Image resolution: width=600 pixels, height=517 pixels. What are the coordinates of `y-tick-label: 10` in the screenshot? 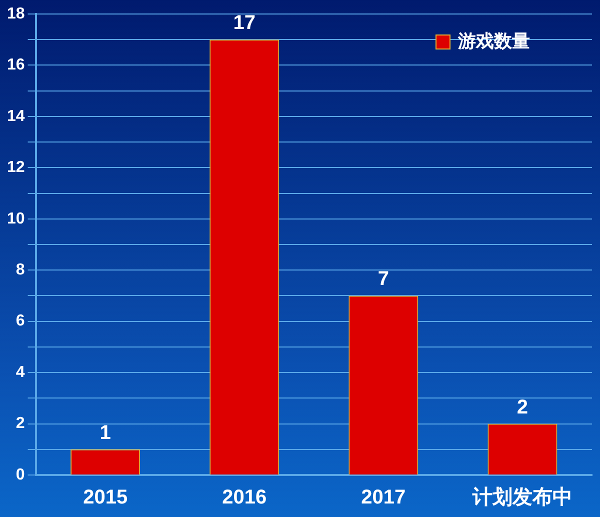 It's located at (16, 219).